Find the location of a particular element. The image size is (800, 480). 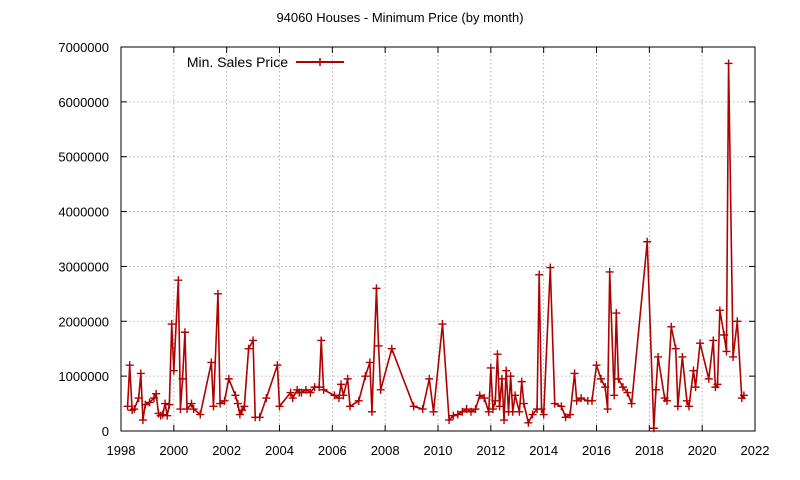

y-tick-label: 0 is located at coordinates (105, 431).